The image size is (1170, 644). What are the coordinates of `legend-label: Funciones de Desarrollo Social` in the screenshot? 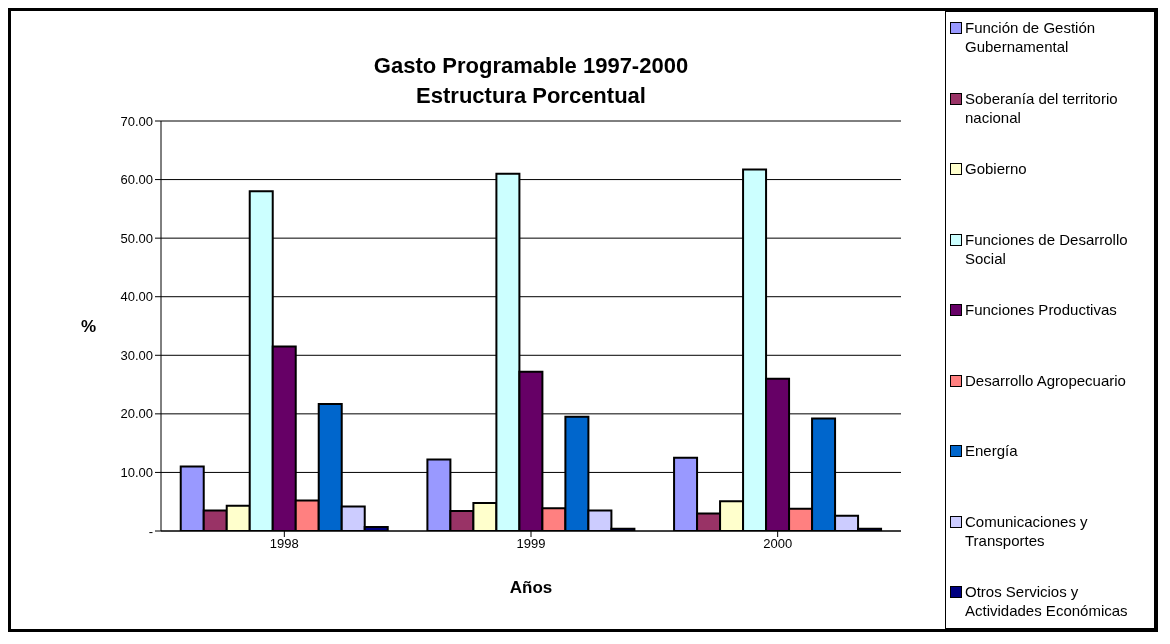 It's located at (1047, 248).